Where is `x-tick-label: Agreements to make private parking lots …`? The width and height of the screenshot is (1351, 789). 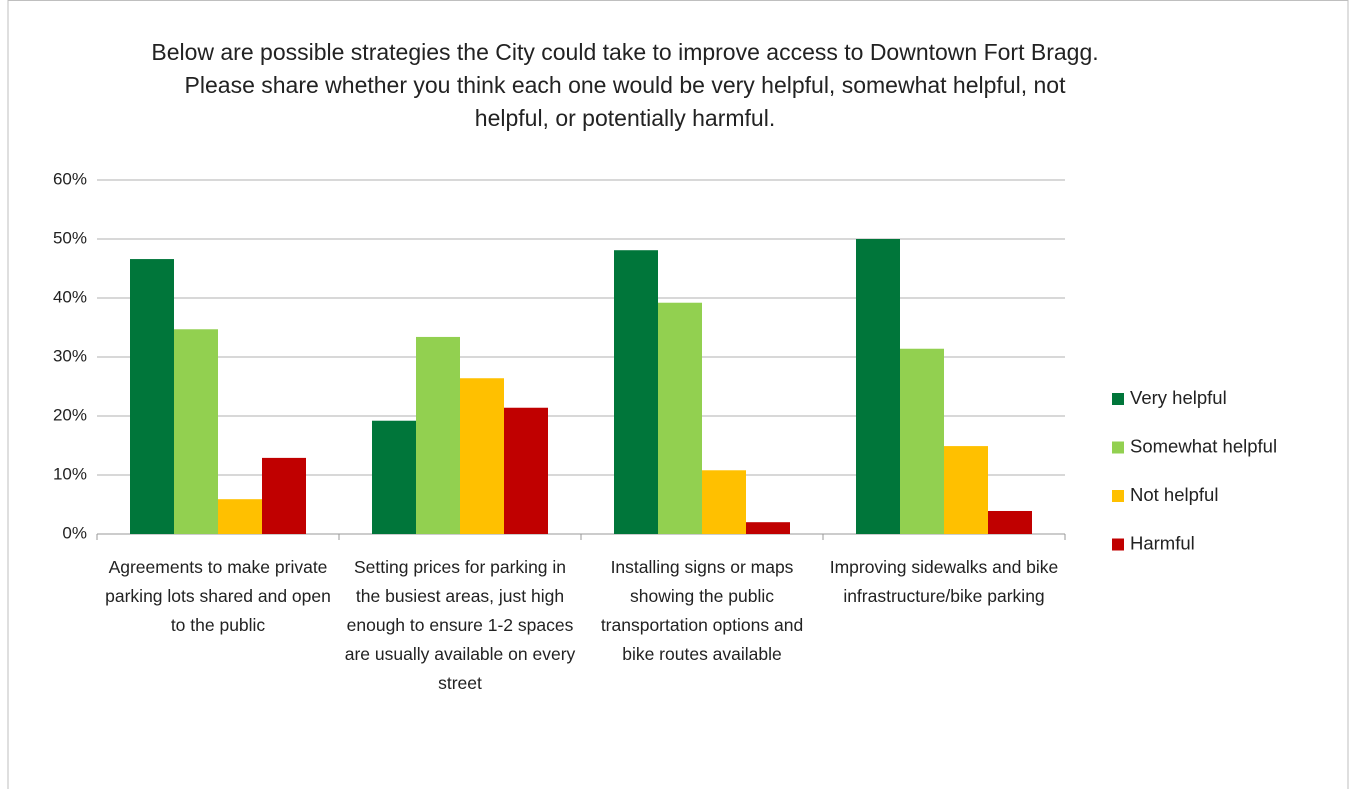 x-tick-label: Agreements to make private parking lots … is located at coordinates (218, 596).